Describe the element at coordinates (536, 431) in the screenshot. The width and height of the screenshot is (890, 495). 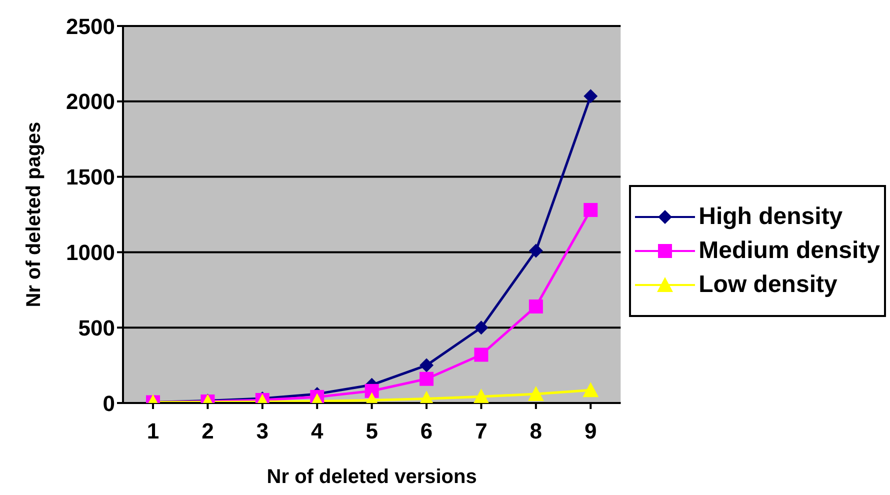
I see `x-tick-label: 8` at that location.